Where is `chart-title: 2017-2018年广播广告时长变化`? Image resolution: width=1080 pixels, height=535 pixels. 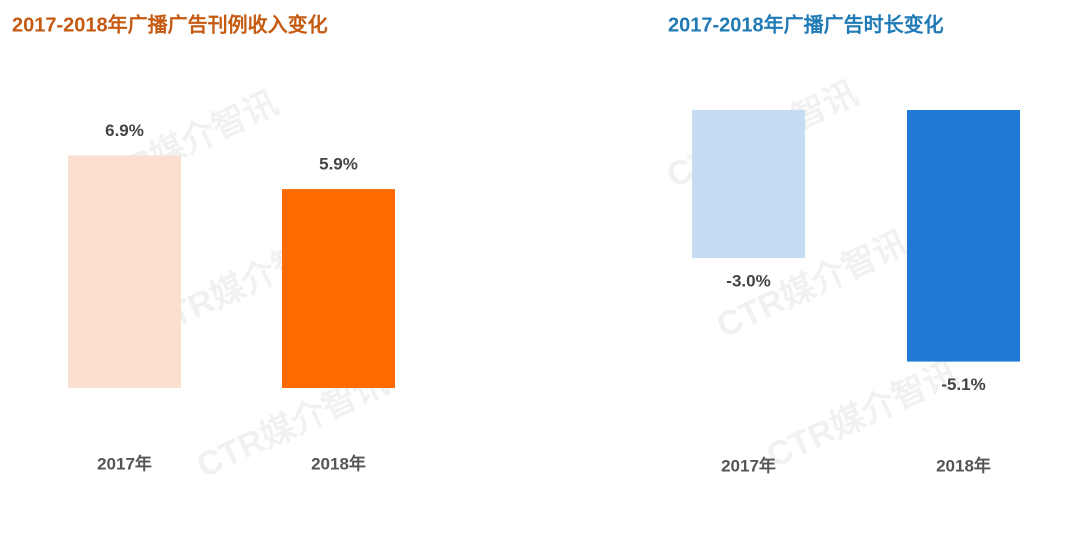 chart-title: 2017-2018年广播广告时长变化 is located at coordinates (806, 24).